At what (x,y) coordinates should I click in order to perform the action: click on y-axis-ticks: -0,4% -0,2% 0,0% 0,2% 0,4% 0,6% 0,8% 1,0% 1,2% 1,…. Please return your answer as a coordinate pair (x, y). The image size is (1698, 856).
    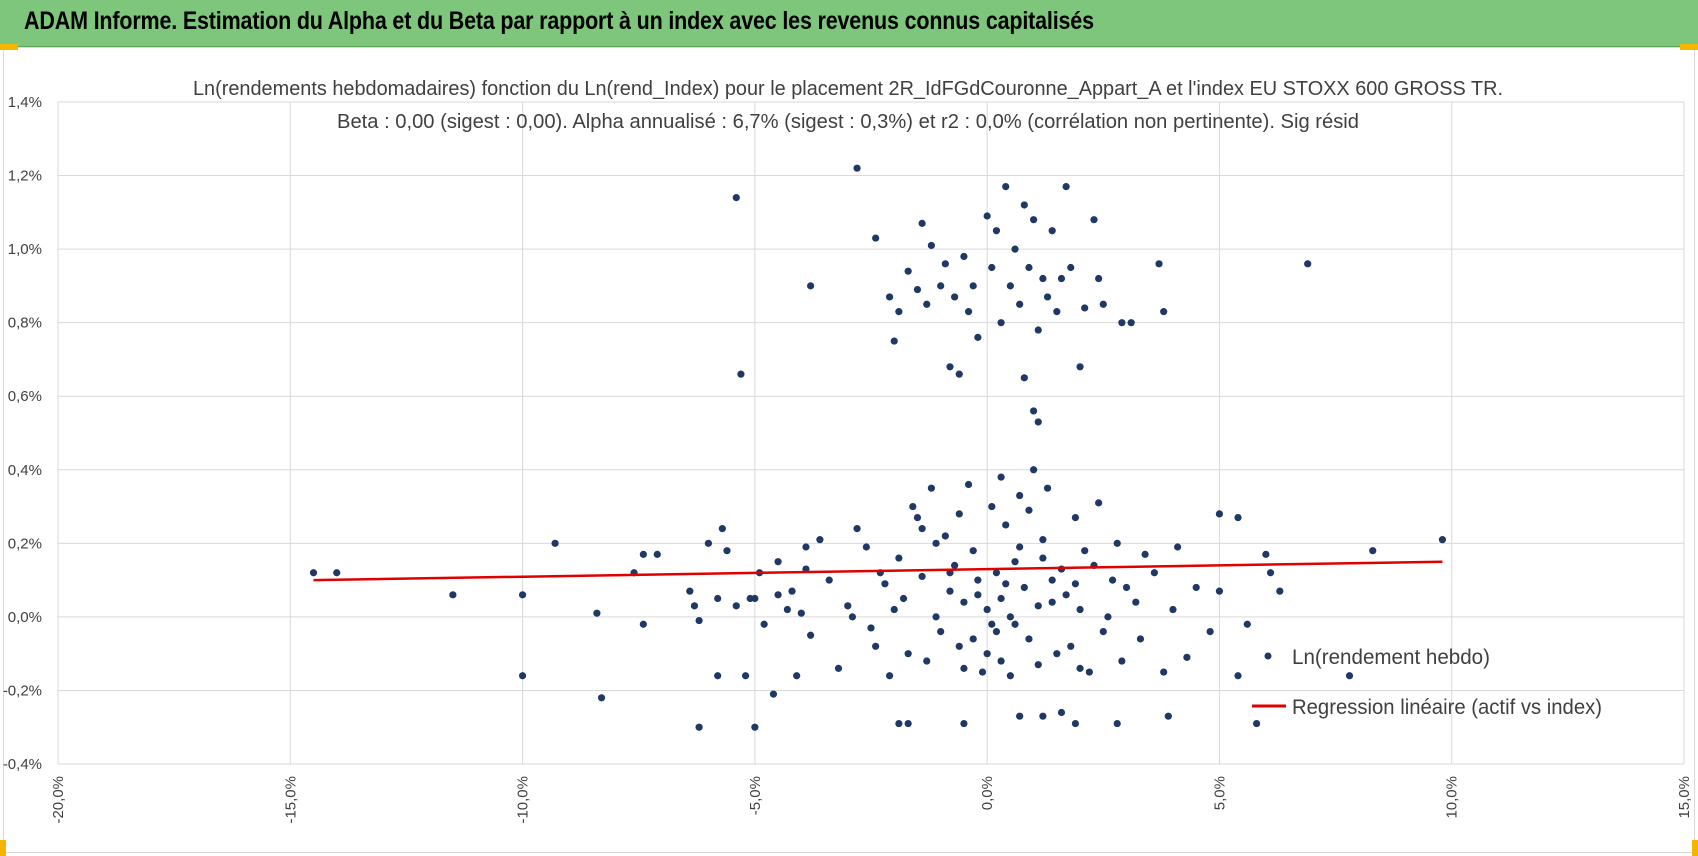
    Looking at the image, I should click on (22, 433).